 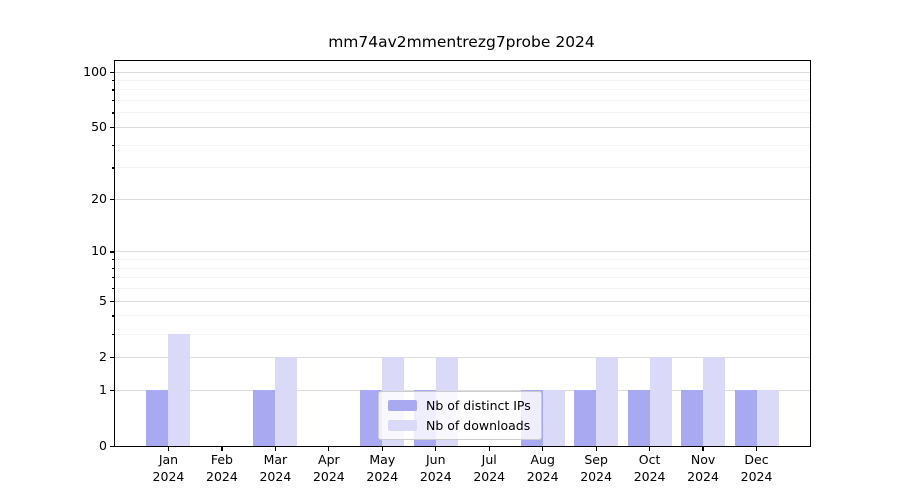 What do you see at coordinates (542, 468) in the screenshot?
I see `x-tick-label: Aug 2024` at bounding box center [542, 468].